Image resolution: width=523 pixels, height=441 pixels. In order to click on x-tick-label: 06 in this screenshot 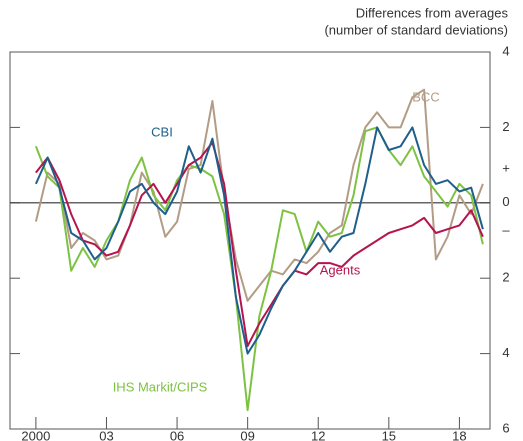, I will do `click(177, 434)`.